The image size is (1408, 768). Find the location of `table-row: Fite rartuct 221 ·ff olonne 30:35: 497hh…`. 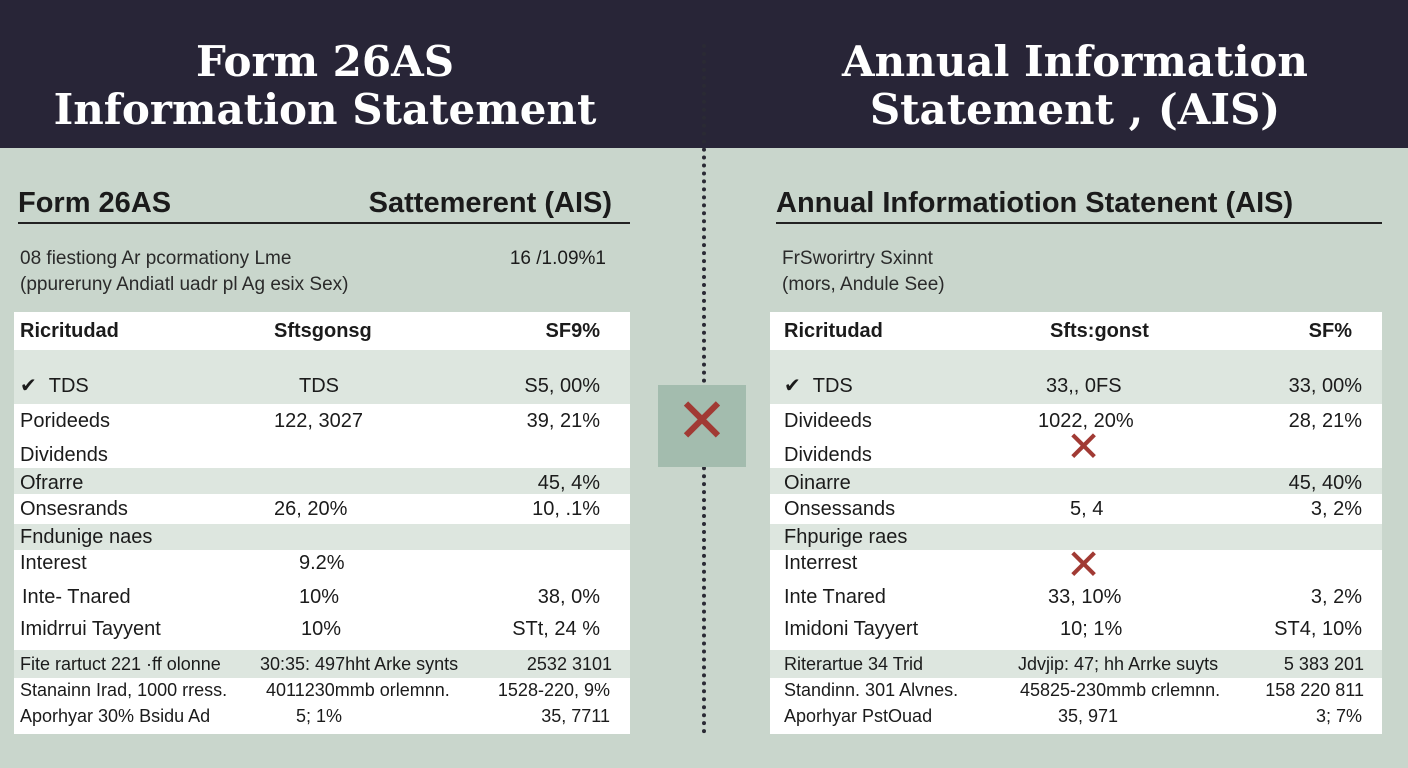

table-row: Fite rartuct 221 ·ff olonne 30:35: 497hh… is located at coordinates (322, 664).